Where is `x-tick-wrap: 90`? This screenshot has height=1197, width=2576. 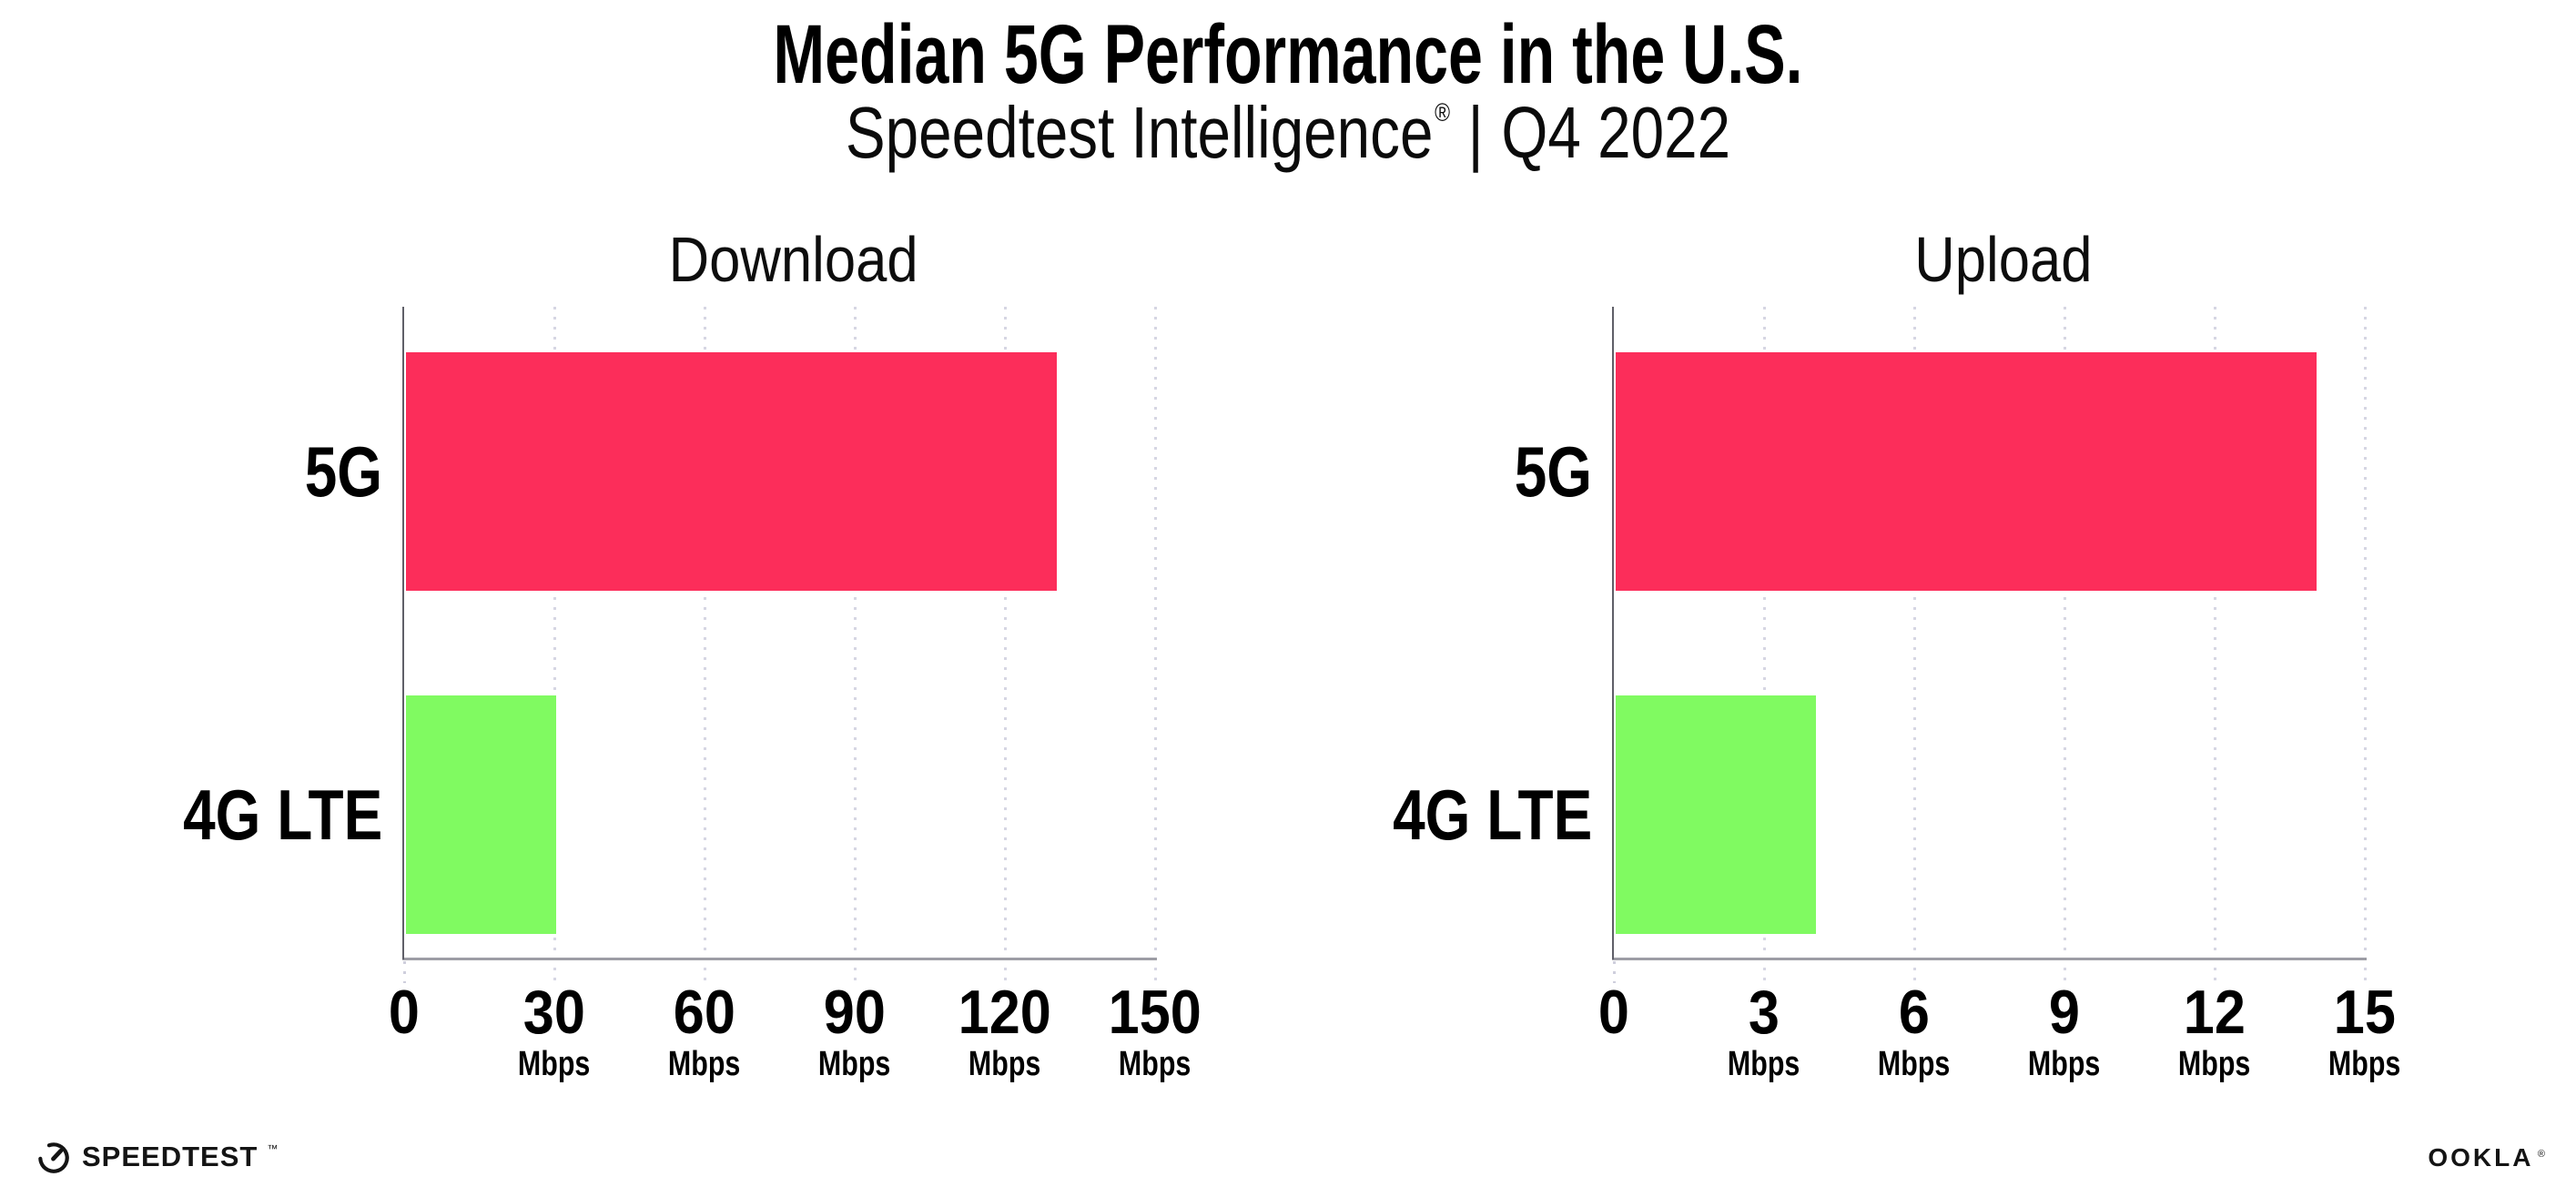 x-tick-wrap: 90 is located at coordinates (854, 1012).